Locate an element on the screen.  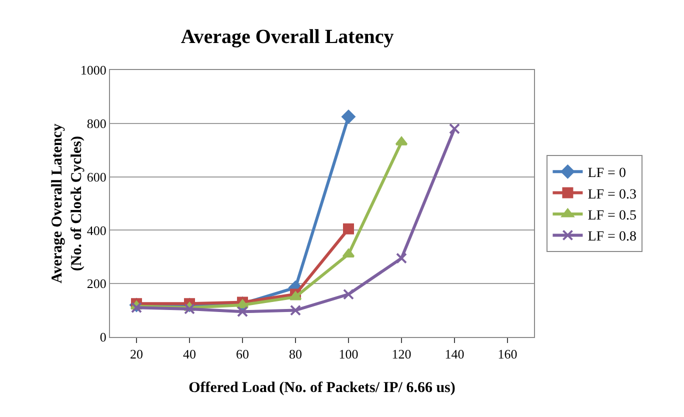
legend-label: LF = 0.3 is located at coordinates (612, 194).